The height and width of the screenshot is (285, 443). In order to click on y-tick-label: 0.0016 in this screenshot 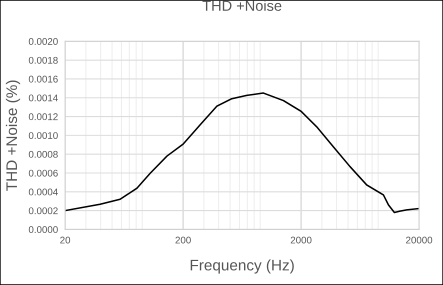, I will do `click(43, 79)`.